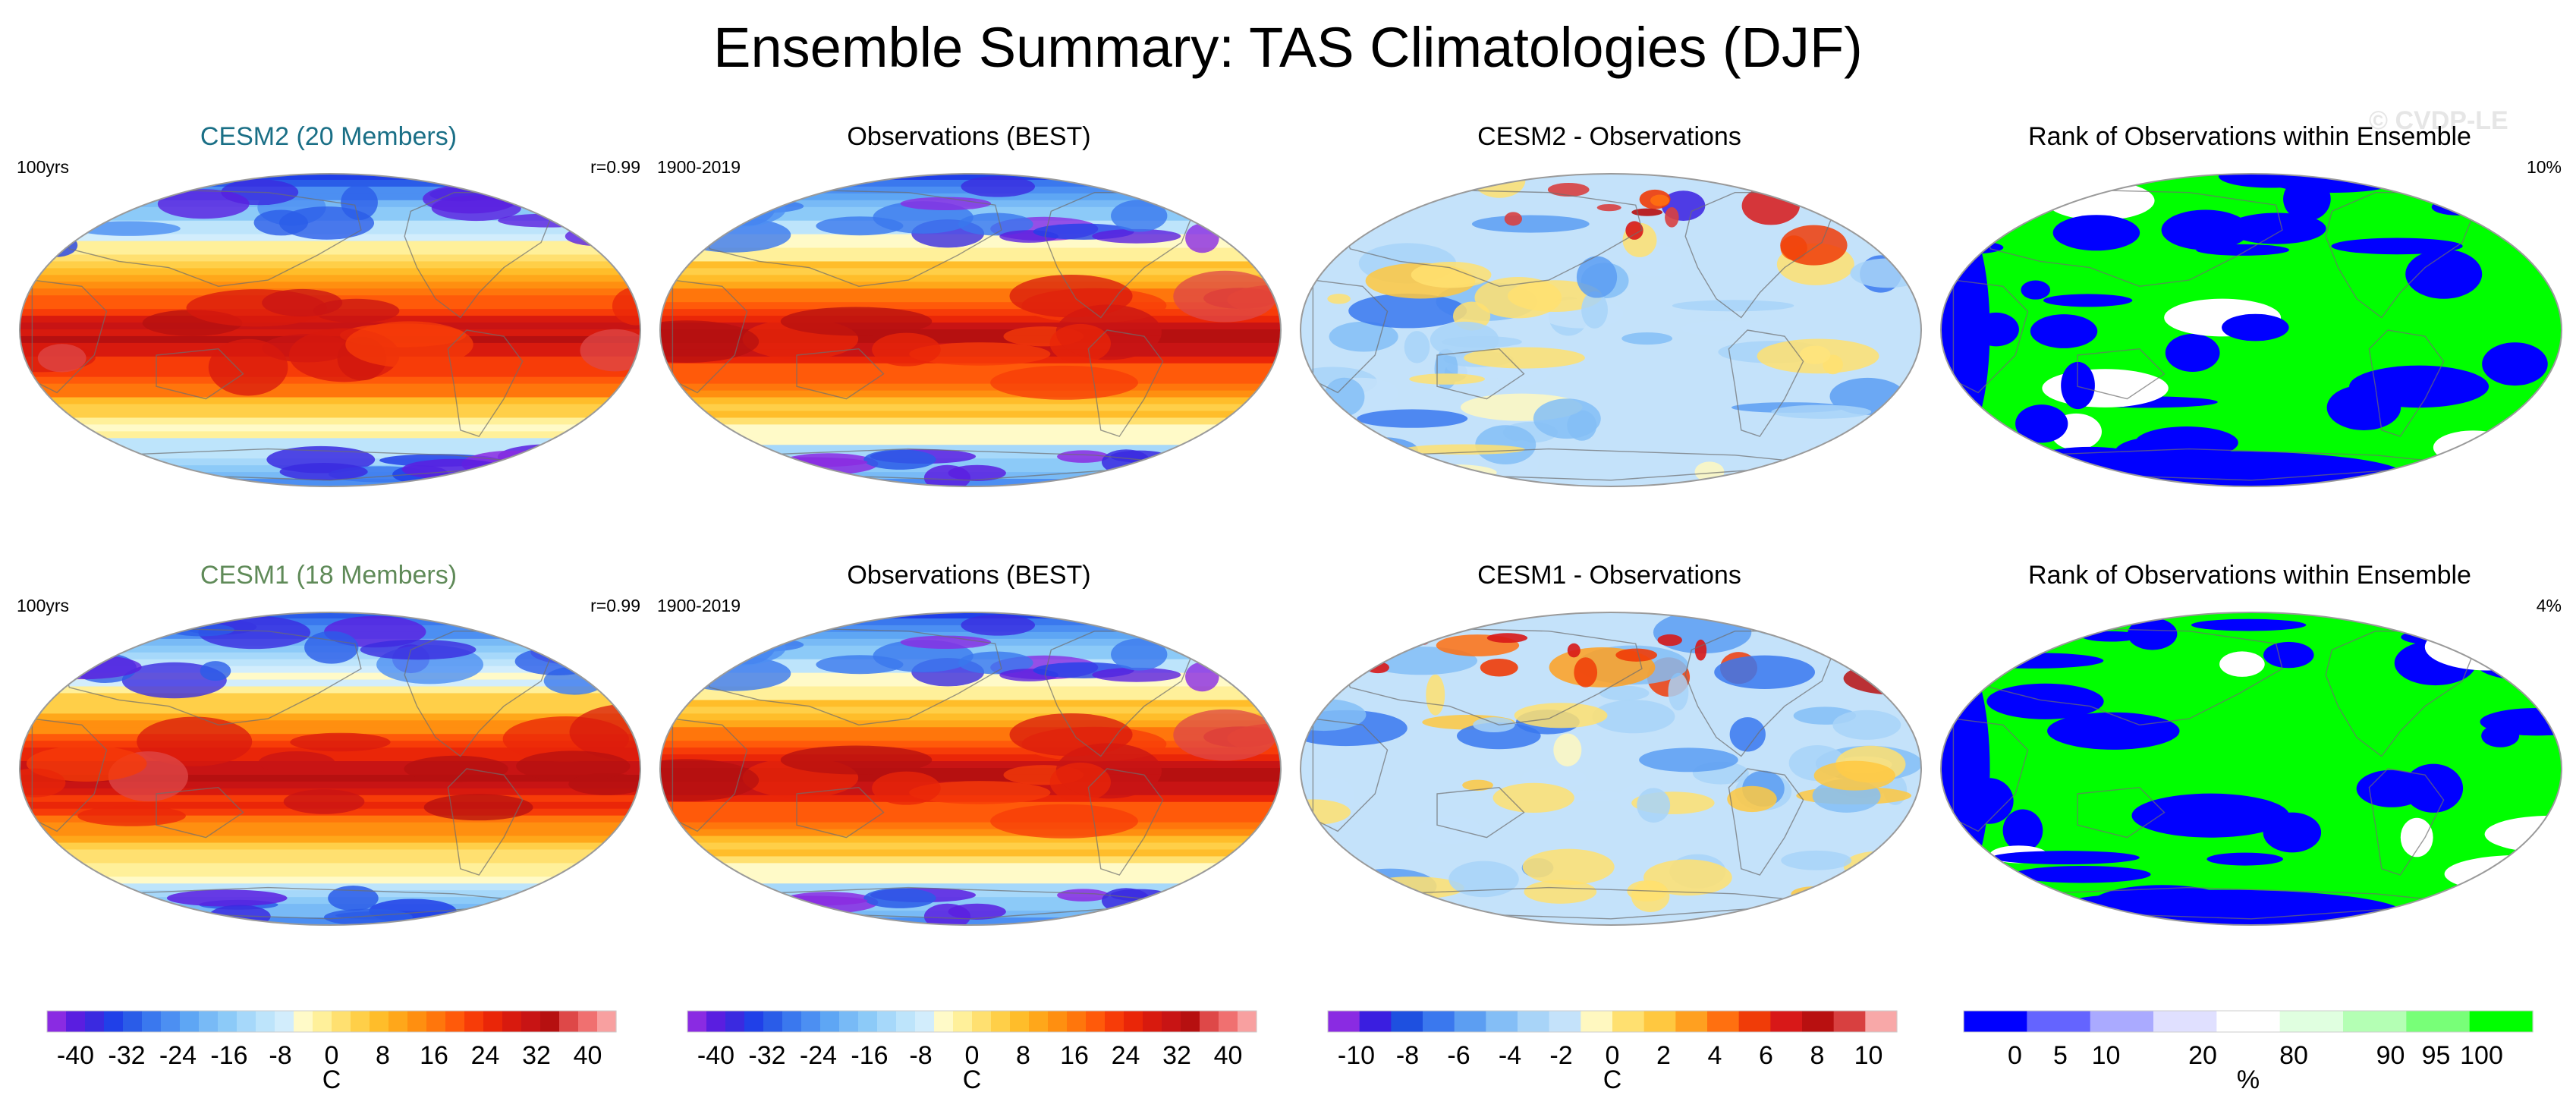  I want to click on map-difference-r2-c3, so click(1611, 769).